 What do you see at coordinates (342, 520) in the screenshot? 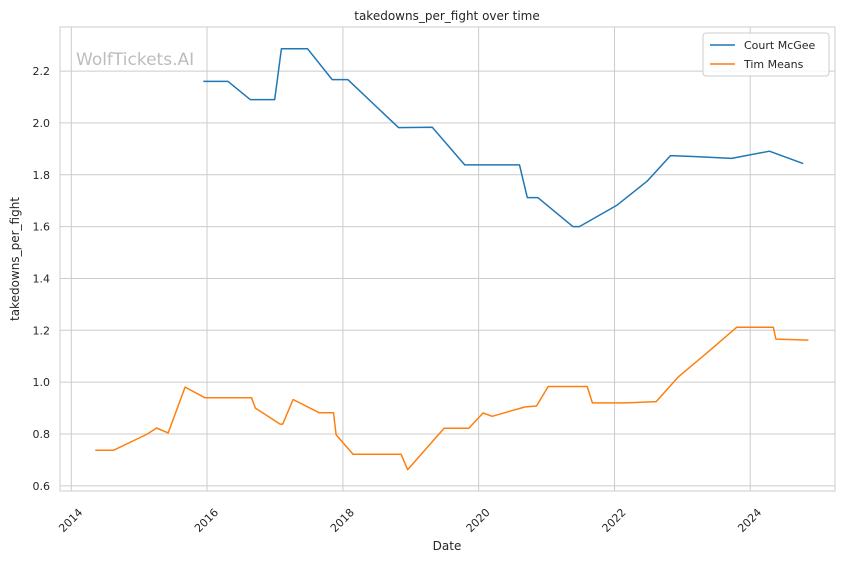
I see `x-tick-label: 2018` at bounding box center [342, 520].